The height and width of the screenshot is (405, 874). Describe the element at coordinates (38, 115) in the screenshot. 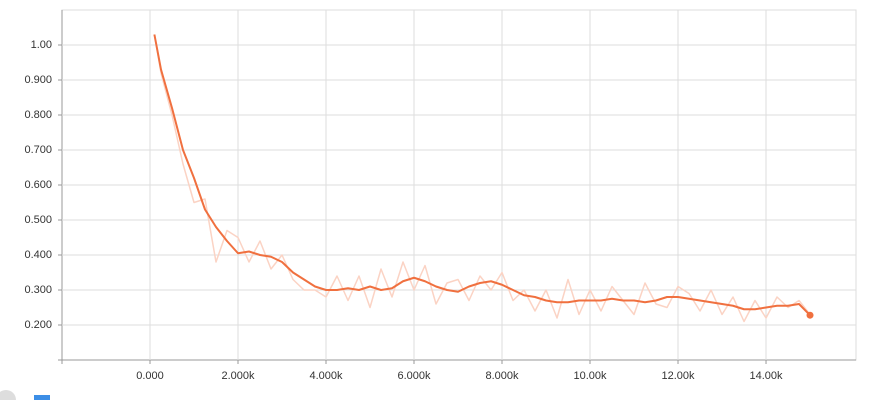

I see `y-tick-label: 0.800` at that location.